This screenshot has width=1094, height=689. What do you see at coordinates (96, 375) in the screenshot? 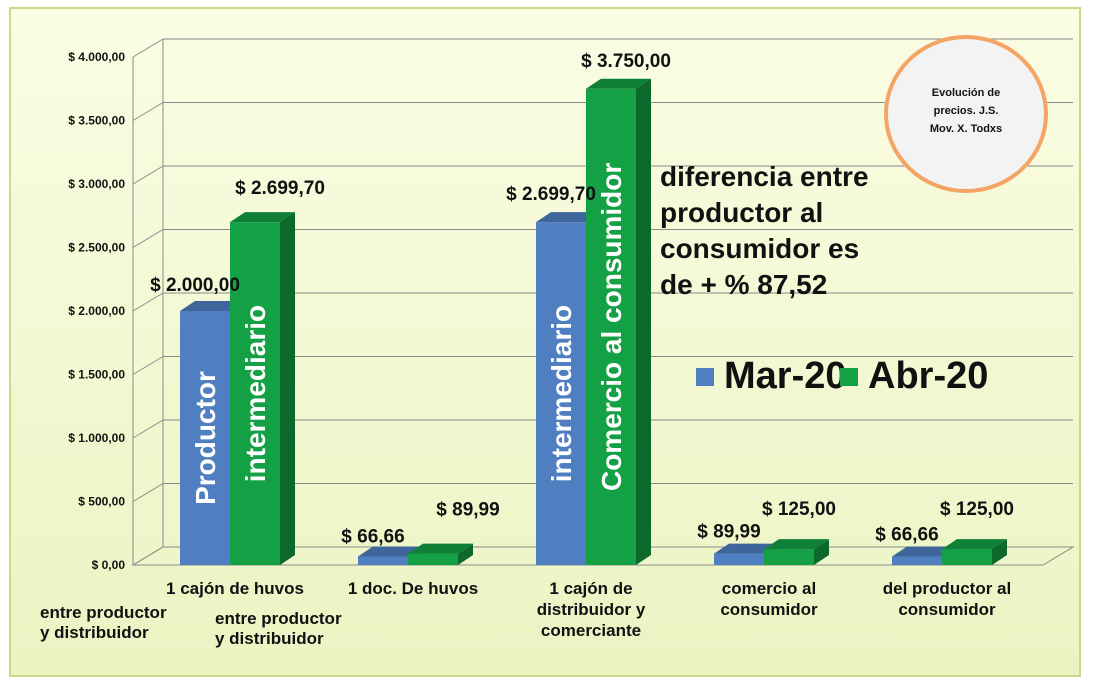
I see `y-tick-label: $ 1.500,00` at bounding box center [96, 375].